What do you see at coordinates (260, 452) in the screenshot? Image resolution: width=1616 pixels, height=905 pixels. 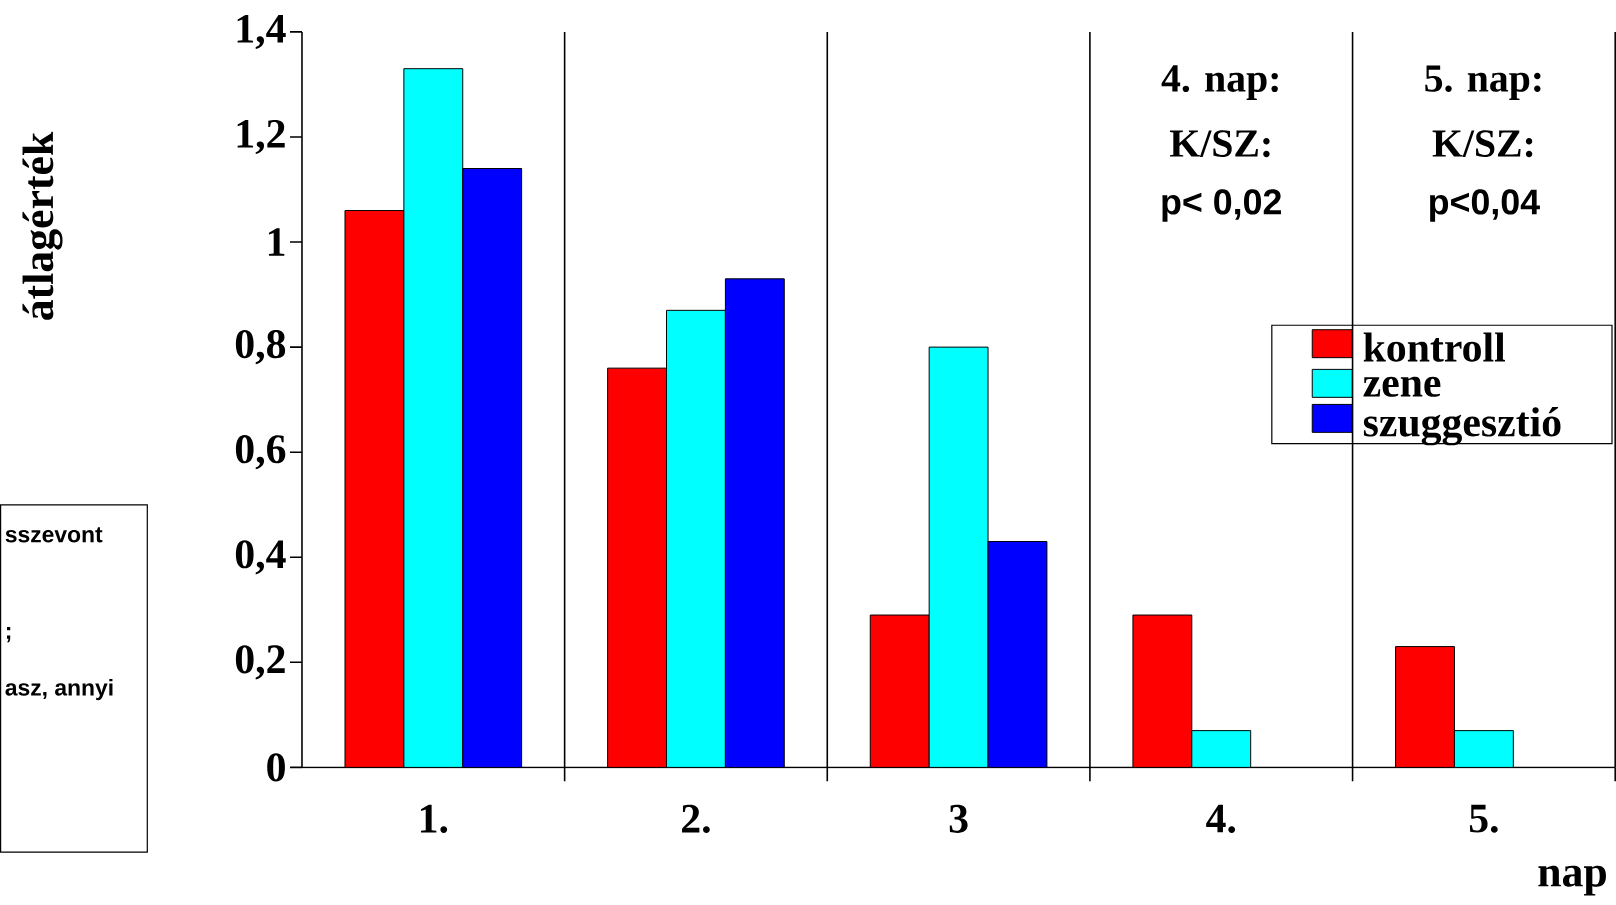 I see `y-tick-label: 0,6` at bounding box center [260, 452].